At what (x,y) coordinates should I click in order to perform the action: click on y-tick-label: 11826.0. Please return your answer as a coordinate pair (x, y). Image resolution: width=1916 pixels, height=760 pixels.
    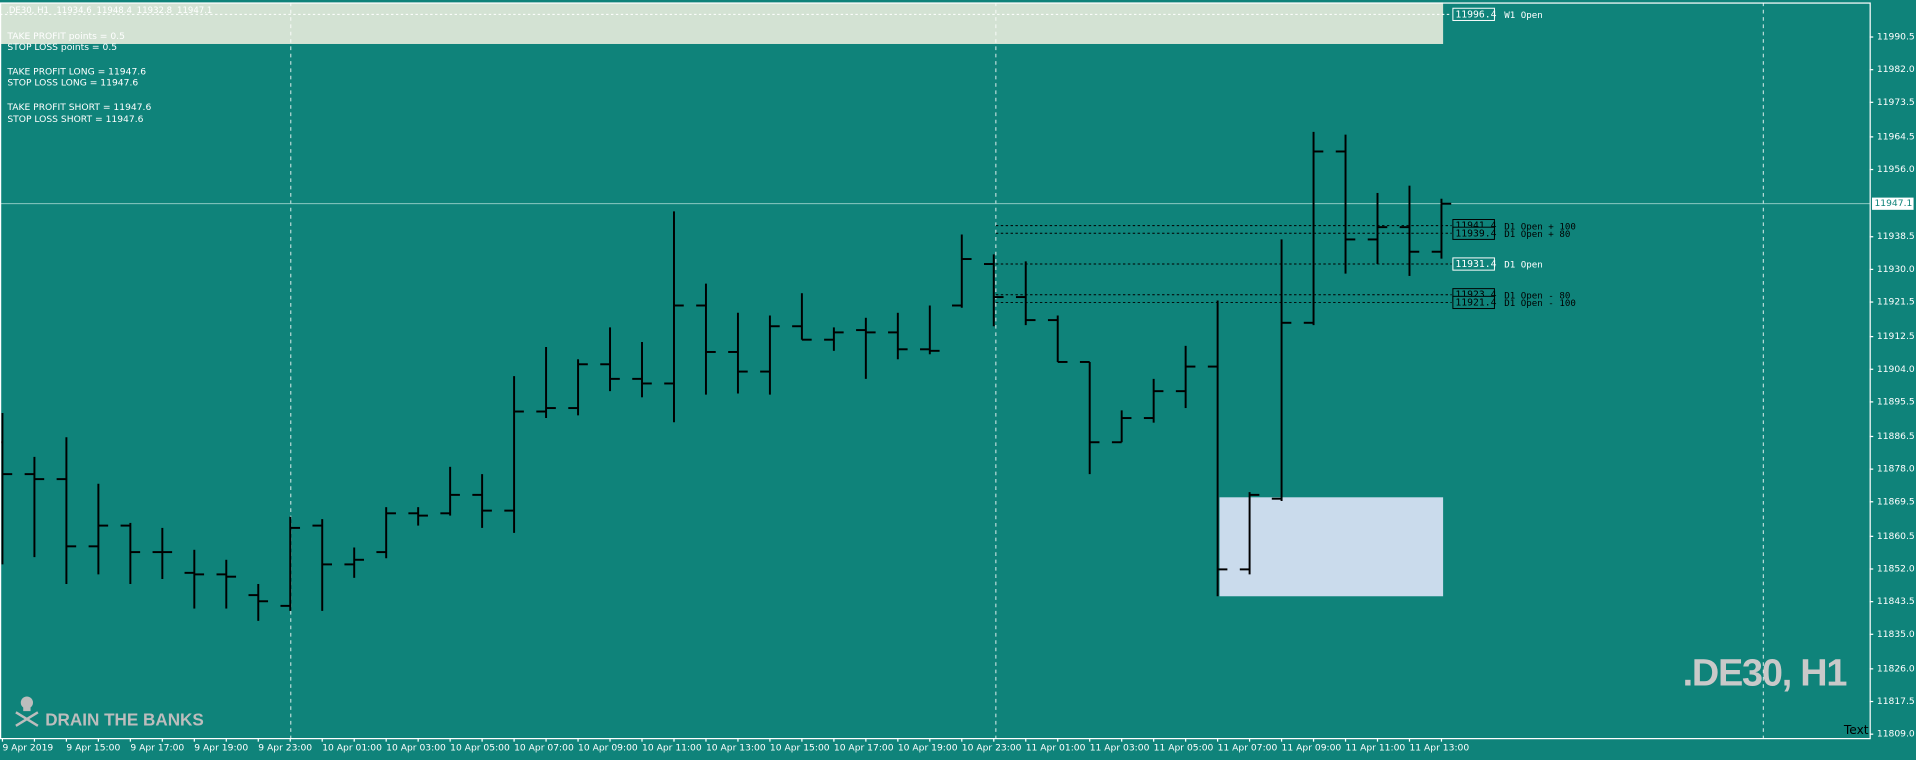
    Looking at the image, I should click on (1896, 668).